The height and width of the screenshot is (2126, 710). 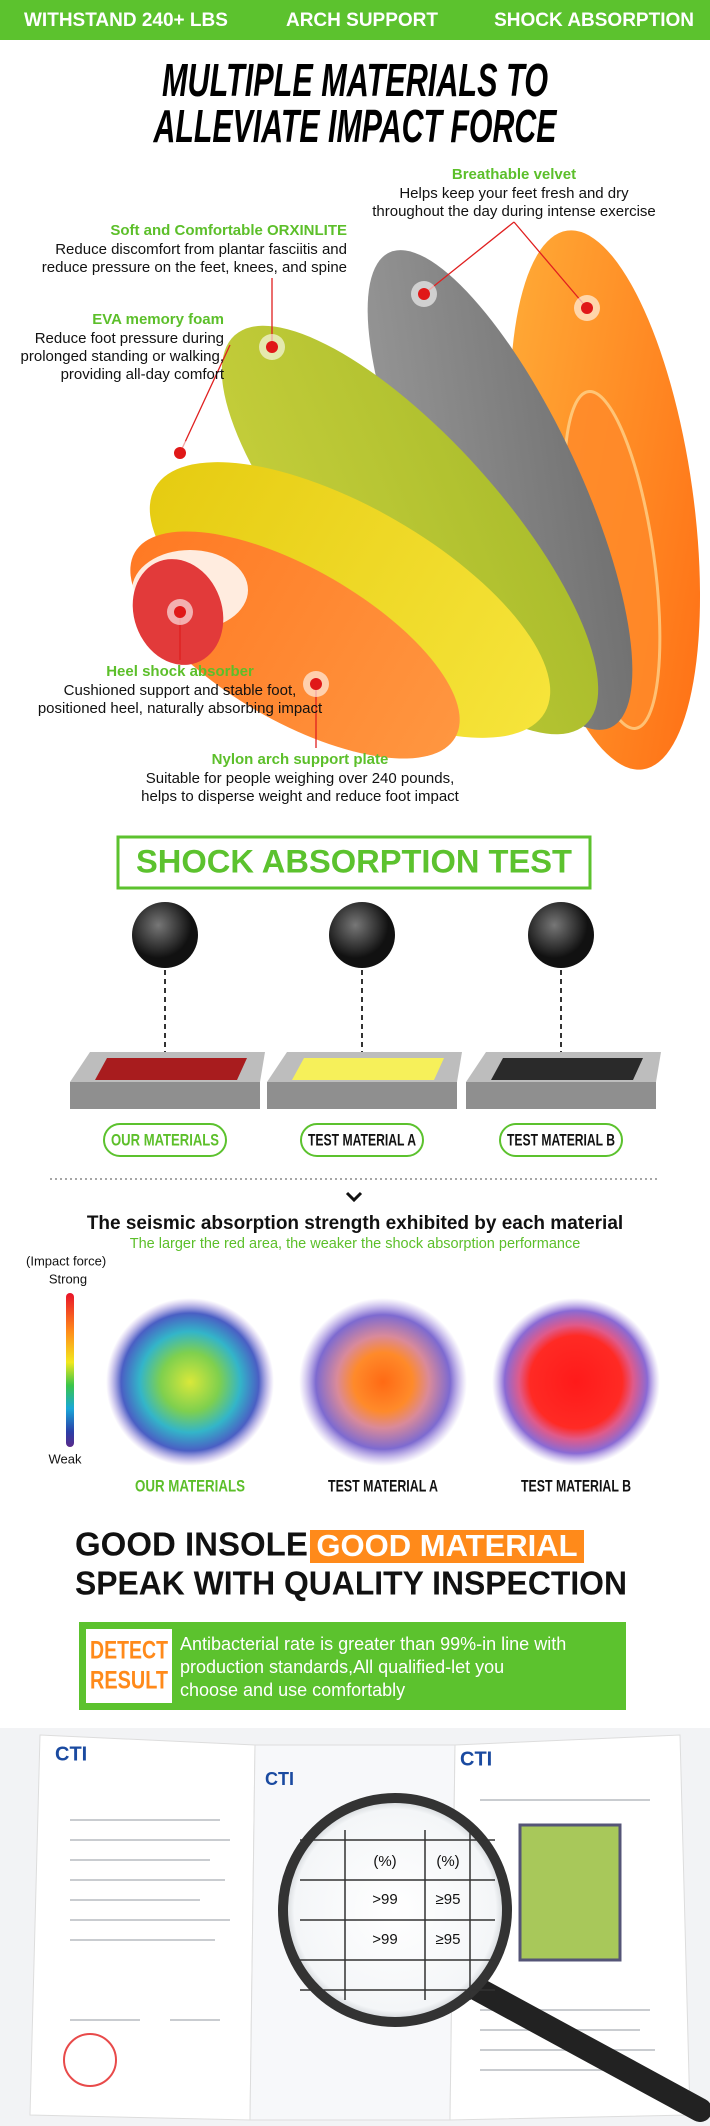 I want to click on connectors, so click(x=383, y=484).